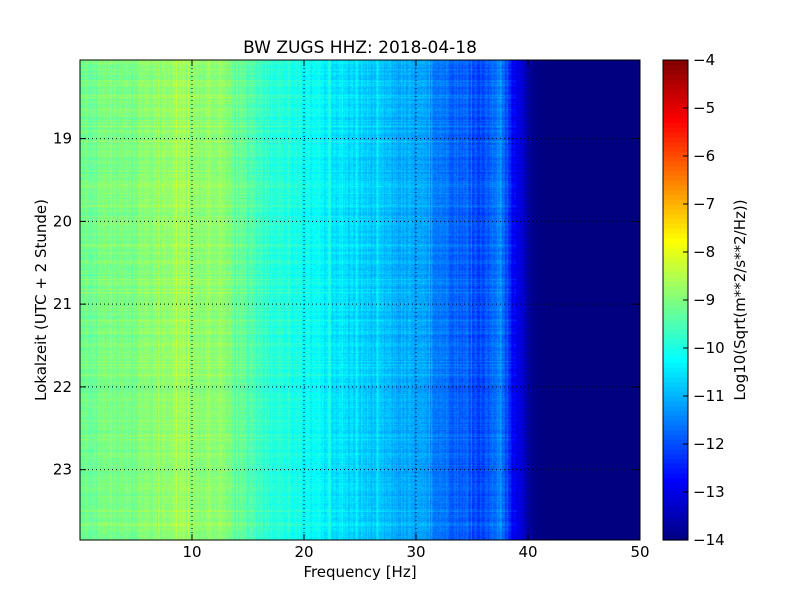  I want to click on colorbar-tick-label: −4, so click(704, 60).